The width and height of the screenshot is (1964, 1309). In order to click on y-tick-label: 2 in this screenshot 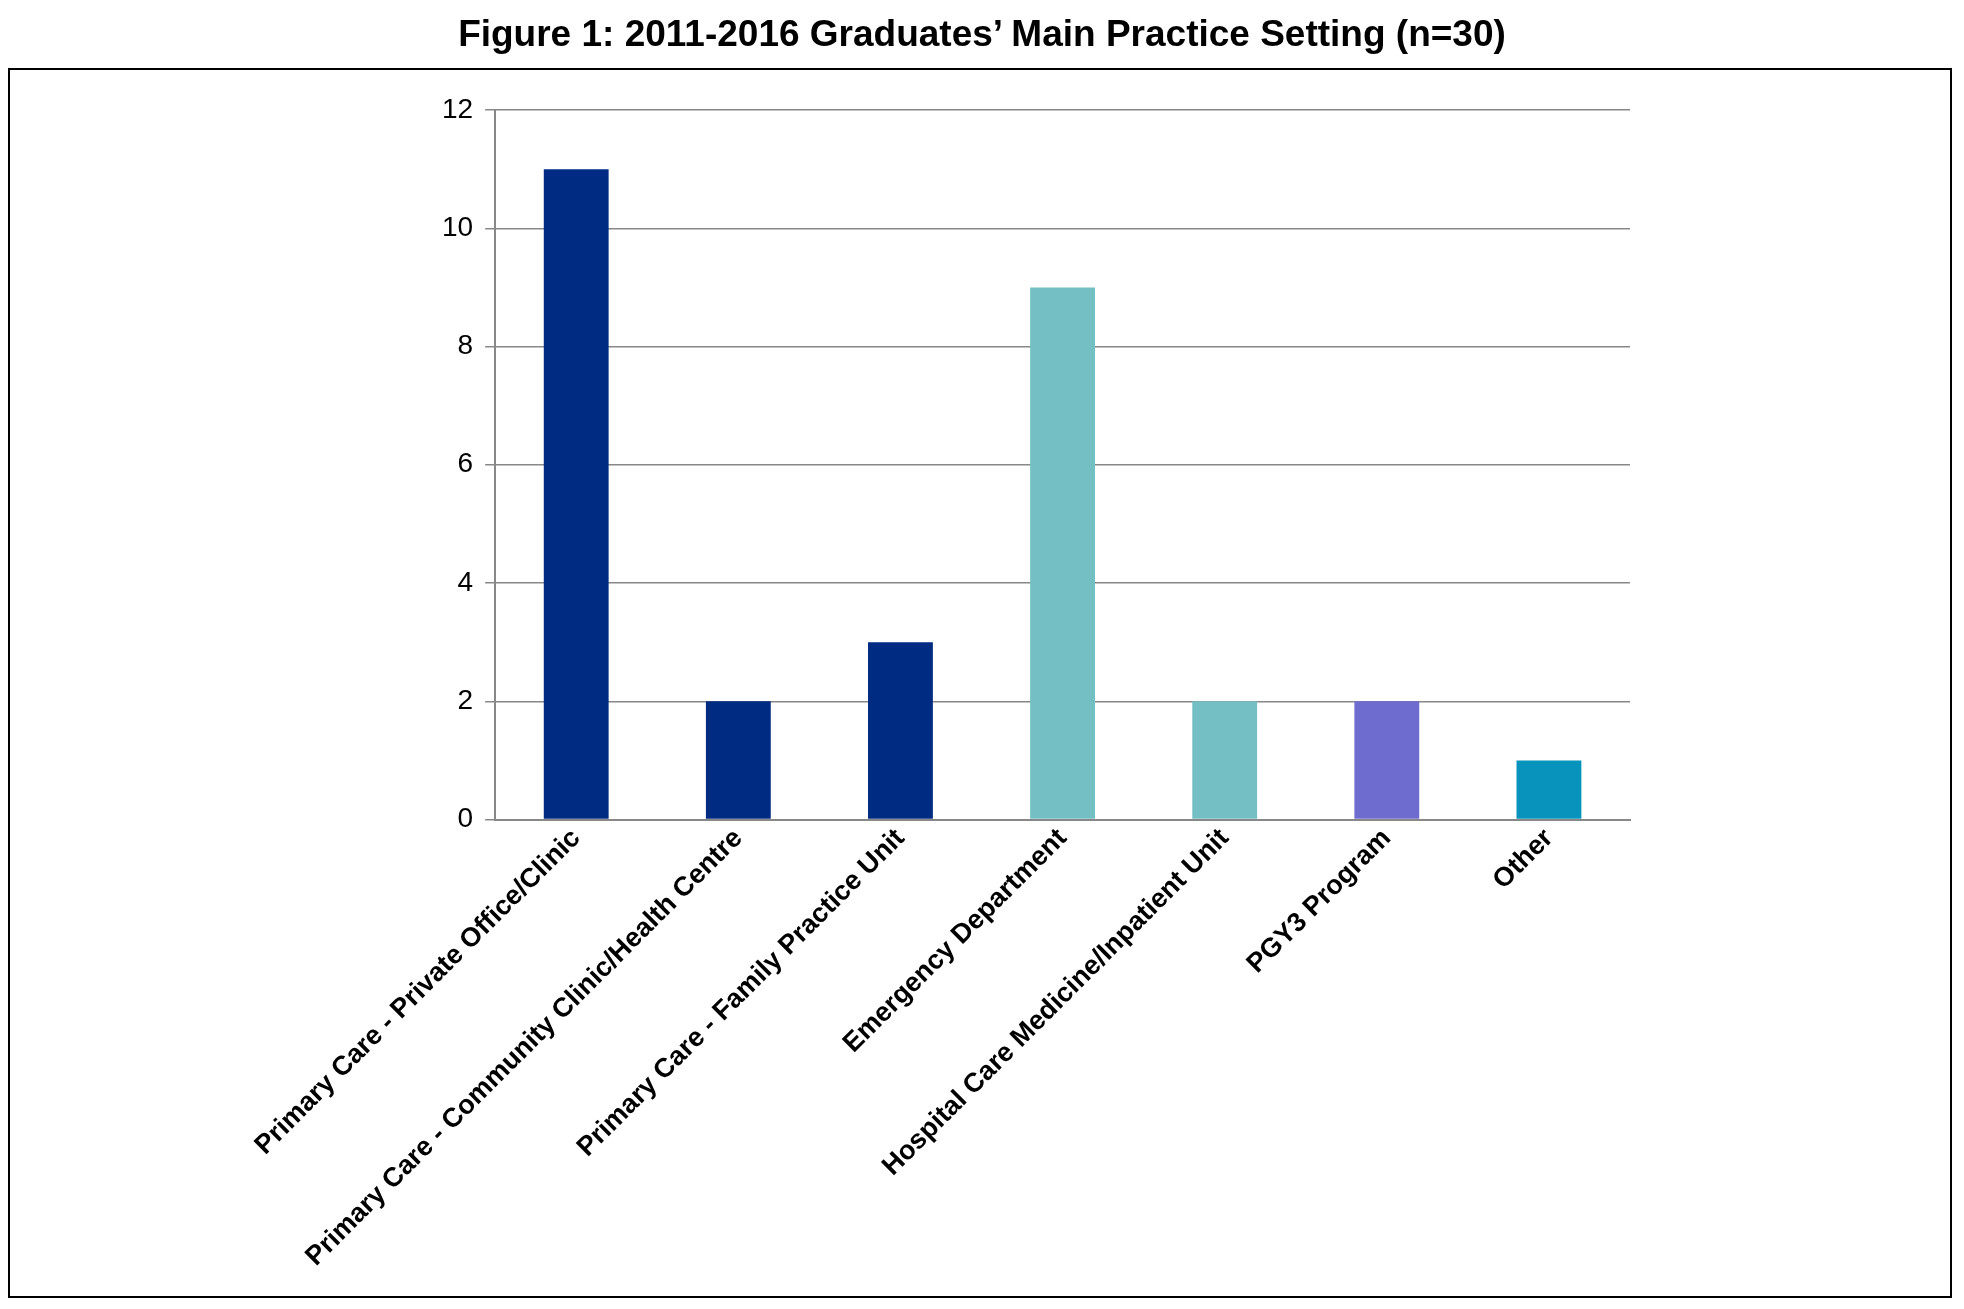, I will do `click(465, 699)`.